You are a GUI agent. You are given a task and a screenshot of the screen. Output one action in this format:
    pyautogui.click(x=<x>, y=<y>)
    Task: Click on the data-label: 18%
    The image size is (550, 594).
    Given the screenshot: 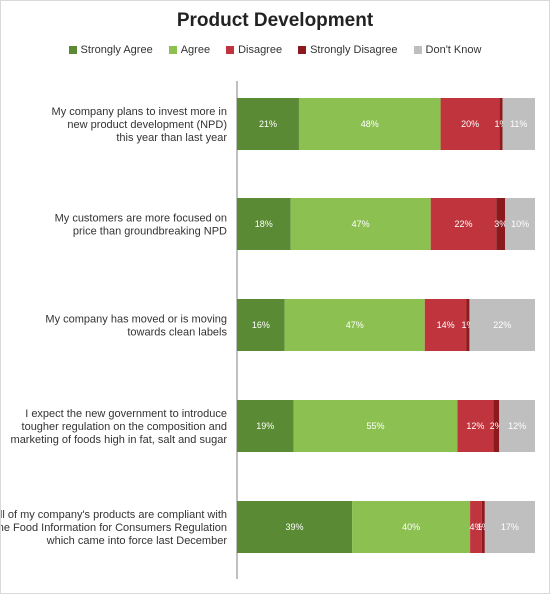 What is the action you would take?
    pyautogui.click(x=264, y=224)
    